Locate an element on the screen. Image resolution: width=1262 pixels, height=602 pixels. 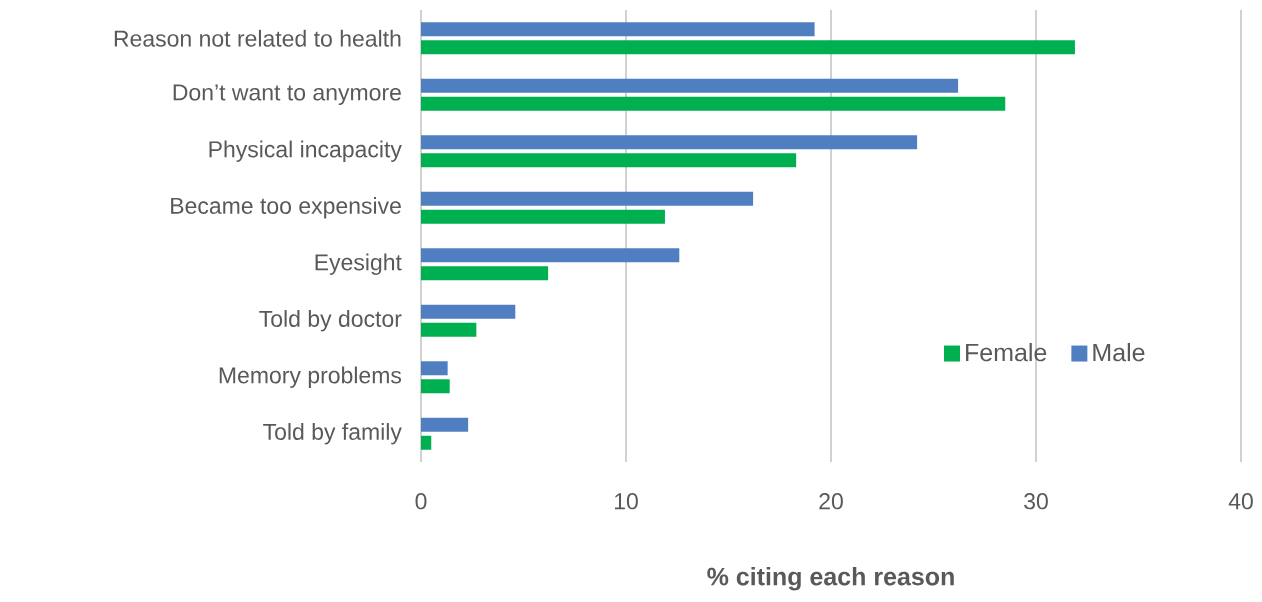
x-tick-label: 20 is located at coordinates (831, 501).